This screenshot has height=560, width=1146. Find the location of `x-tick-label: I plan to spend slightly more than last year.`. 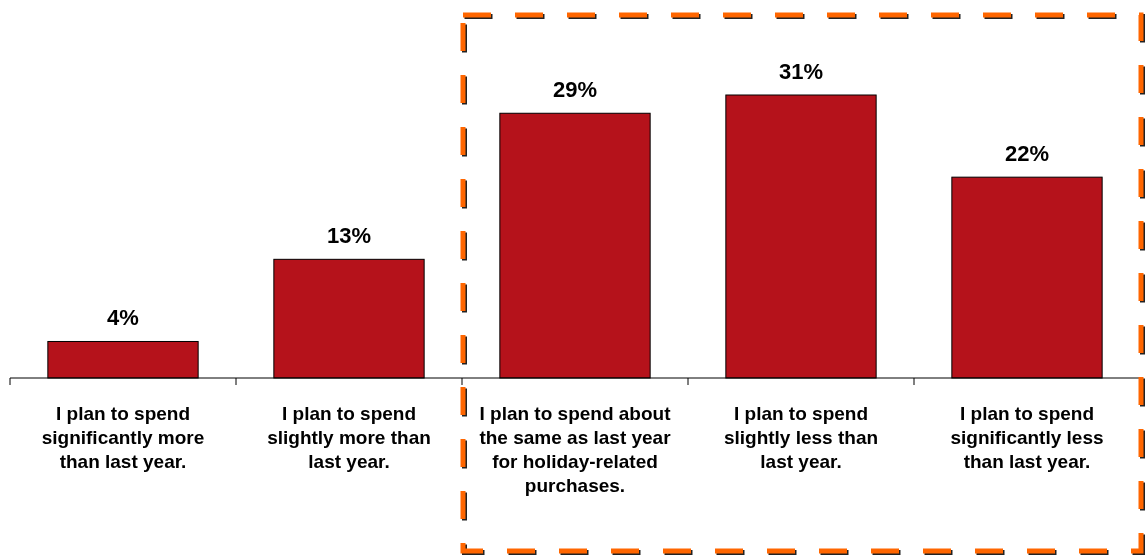

x-tick-label: I plan to spend slightly more than last year. is located at coordinates (349, 437).